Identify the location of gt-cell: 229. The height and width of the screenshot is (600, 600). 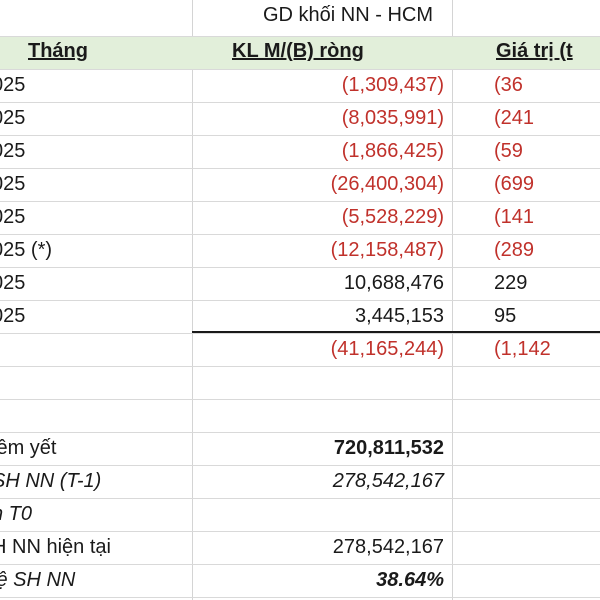
(511, 283).